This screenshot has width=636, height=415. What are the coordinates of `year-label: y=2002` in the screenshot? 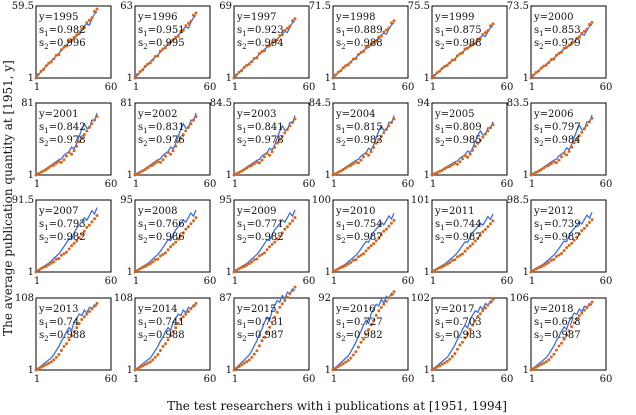 It's located at (157, 114).